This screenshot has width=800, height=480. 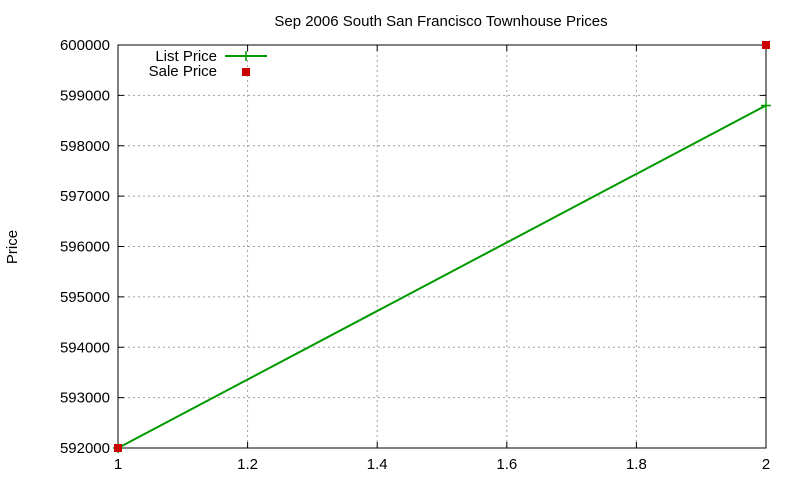 What do you see at coordinates (85, 45) in the screenshot?
I see `y-tick-label: 600000` at bounding box center [85, 45].